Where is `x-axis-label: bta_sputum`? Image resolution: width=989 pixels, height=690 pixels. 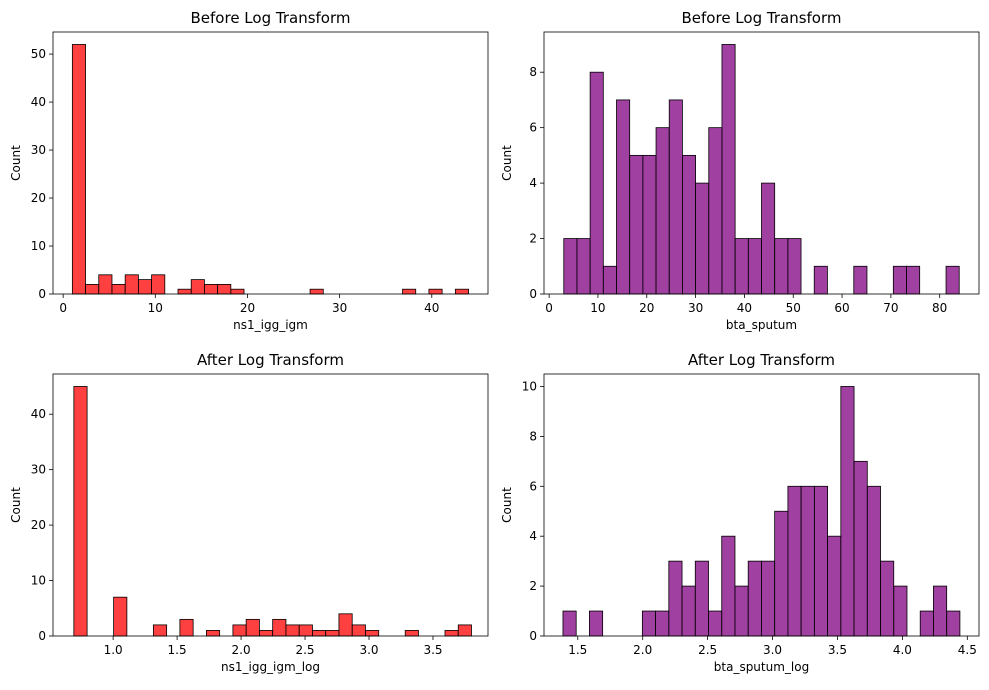
x-axis-label: bta_sputum is located at coordinates (761, 325).